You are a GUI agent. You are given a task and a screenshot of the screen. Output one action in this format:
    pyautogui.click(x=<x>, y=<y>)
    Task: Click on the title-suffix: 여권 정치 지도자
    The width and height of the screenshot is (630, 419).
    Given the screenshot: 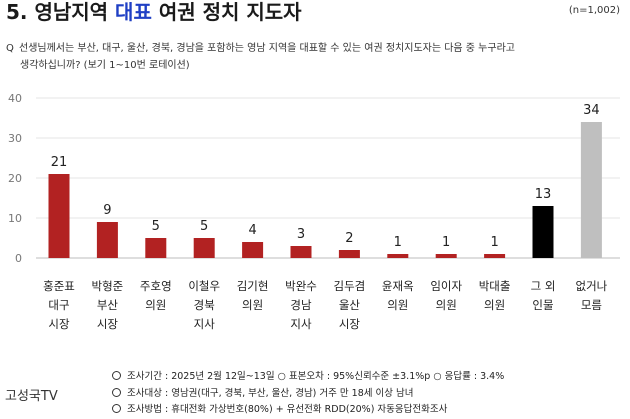 What is the action you would take?
    pyautogui.click(x=226, y=12)
    